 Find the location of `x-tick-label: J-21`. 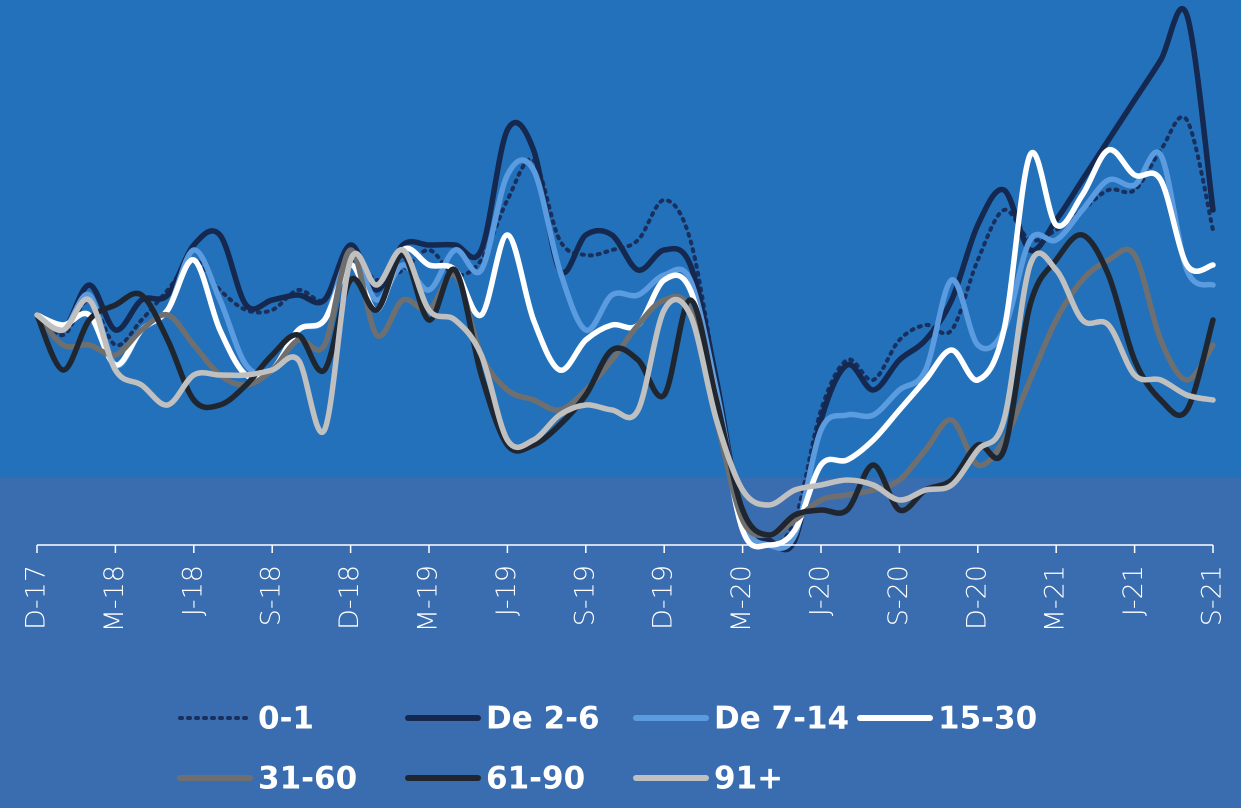

x-tick-label: J-21 is located at coordinates (1133, 590).